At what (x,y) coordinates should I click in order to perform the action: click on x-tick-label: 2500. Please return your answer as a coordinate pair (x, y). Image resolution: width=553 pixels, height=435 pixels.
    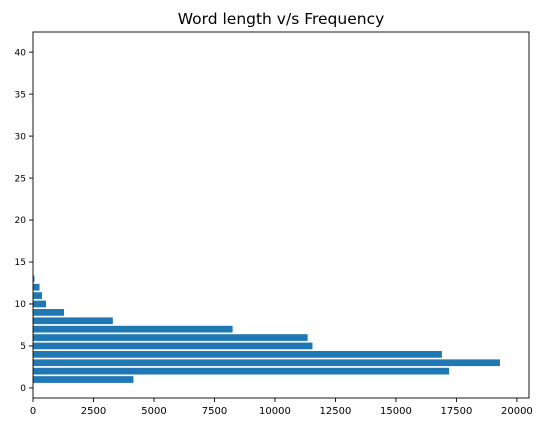
    Looking at the image, I should click on (93, 411).